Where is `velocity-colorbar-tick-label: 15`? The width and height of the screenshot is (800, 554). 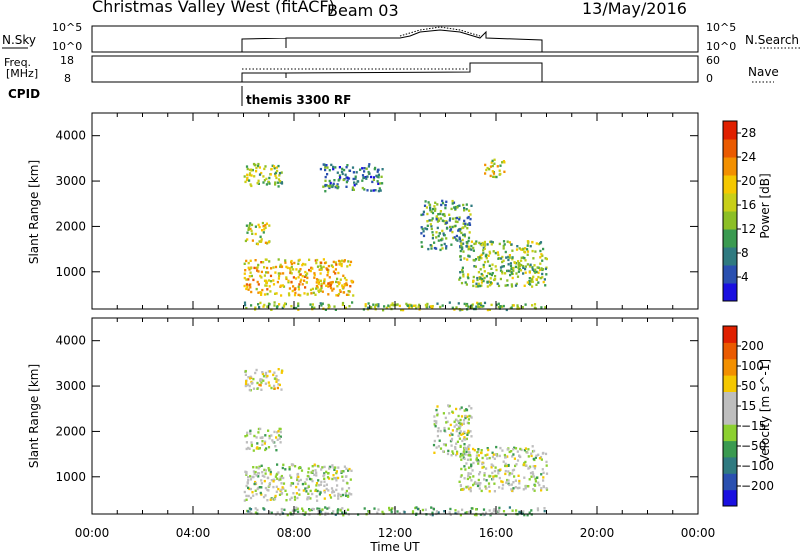
velocity-colorbar-tick-label: 15 is located at coordinates (748, 406).